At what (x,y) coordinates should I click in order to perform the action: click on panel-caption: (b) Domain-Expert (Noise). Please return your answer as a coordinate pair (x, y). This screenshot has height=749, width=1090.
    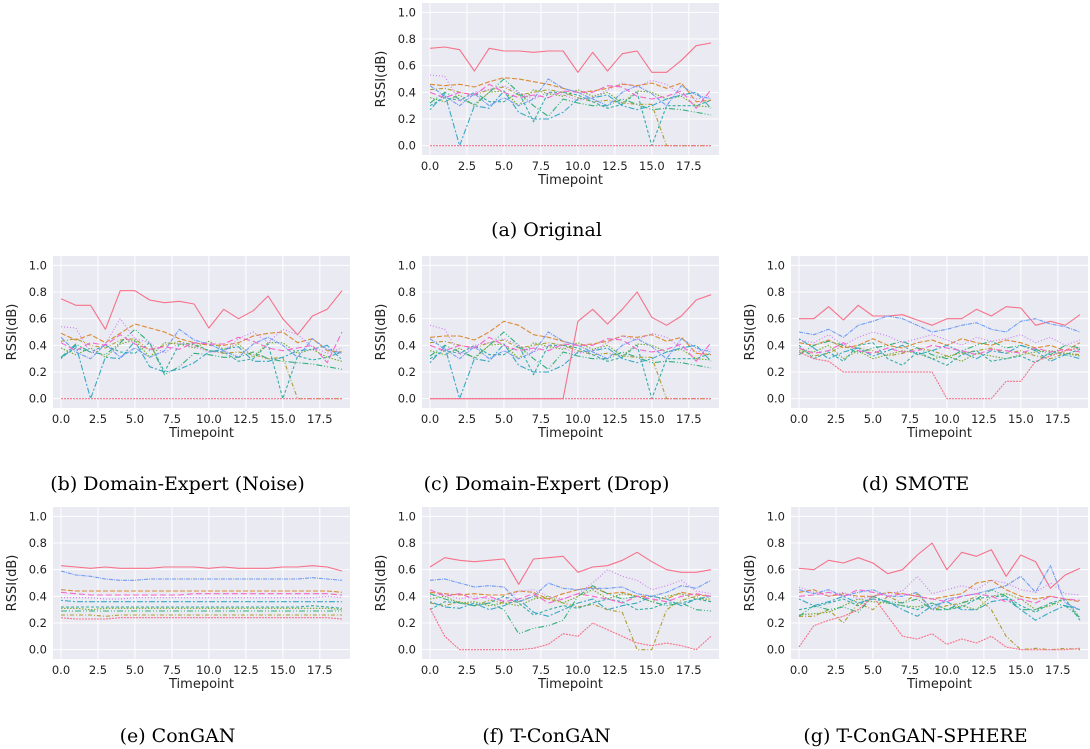
    Looking at the image, I should click on (177, 484).